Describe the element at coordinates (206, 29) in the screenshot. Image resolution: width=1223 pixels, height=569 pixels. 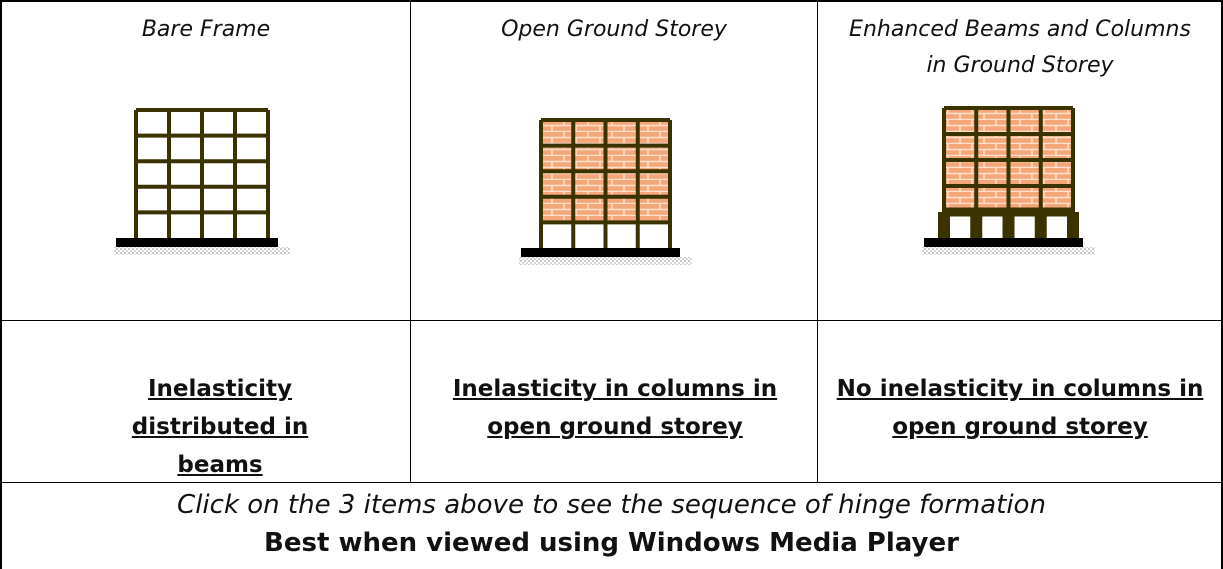
I see `caption: Bare Frame` at that location.